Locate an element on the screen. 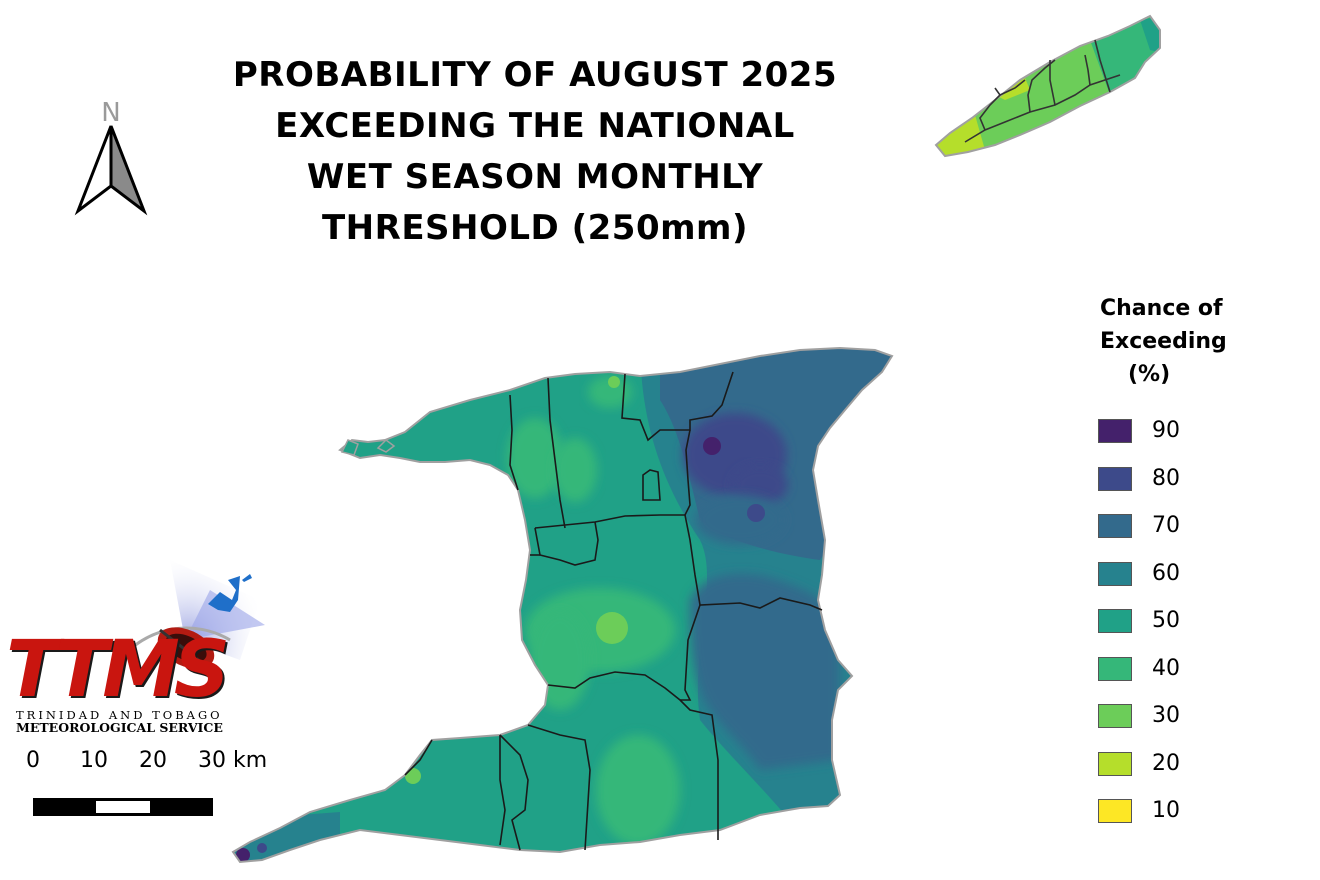 The width and height of the screenshot is (1320, 880). ttms-logo-line-2: METEOROLOGICAL SERVICE is located at coordinates (119, 727).